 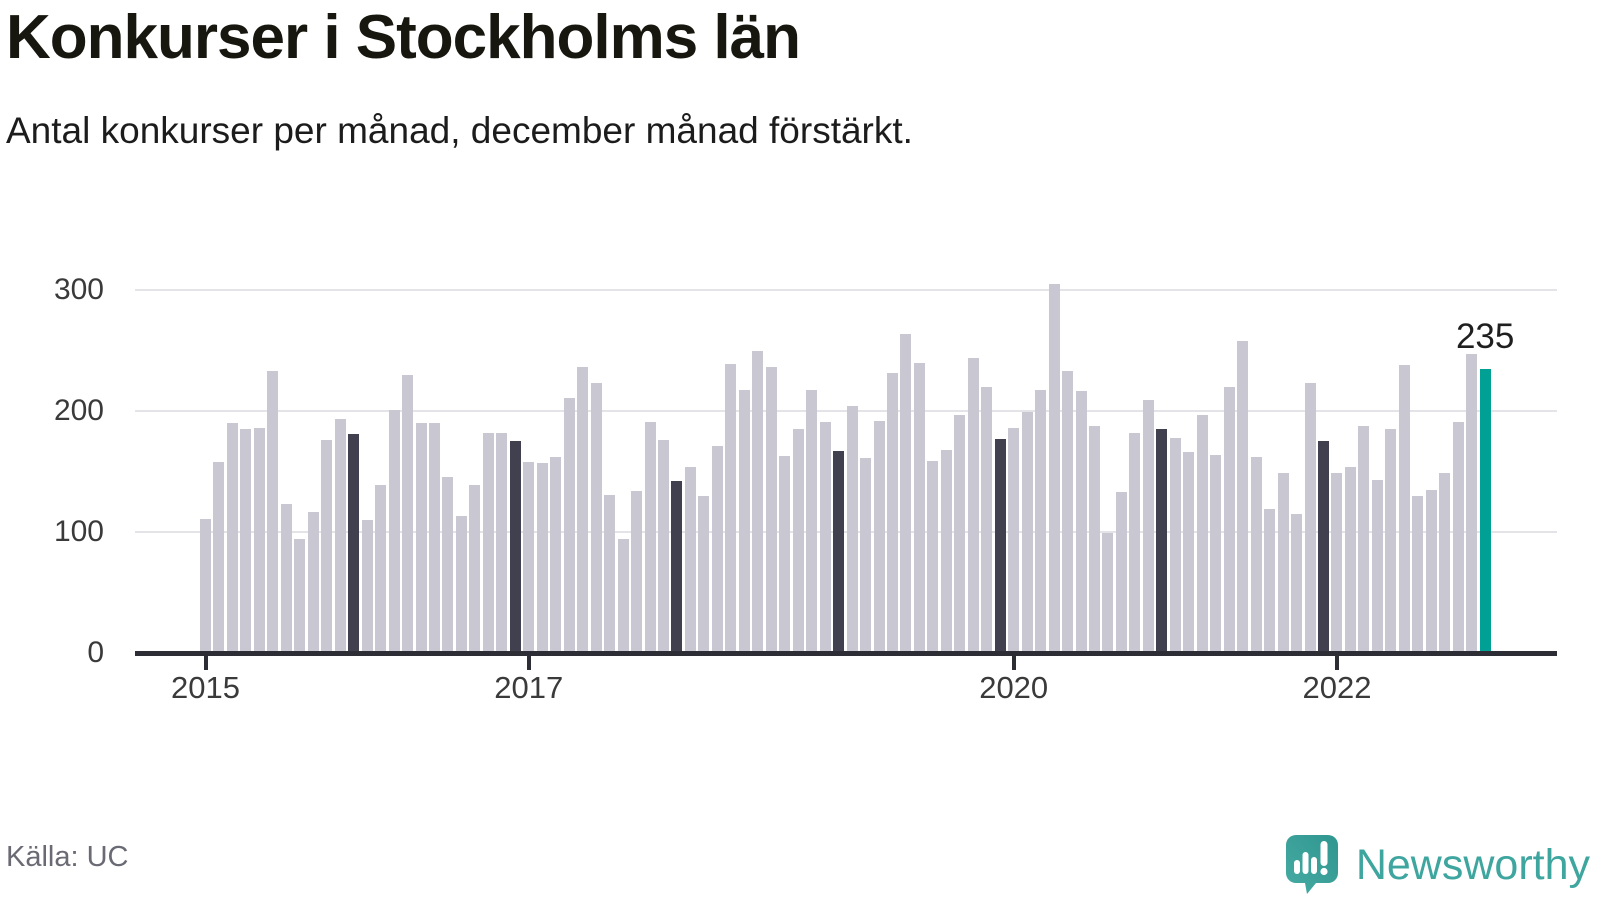 What do you see at coordinates (205, 663) in the screenshot?
I see `x-axis-tick-2015` at bounding box center [205, 663].